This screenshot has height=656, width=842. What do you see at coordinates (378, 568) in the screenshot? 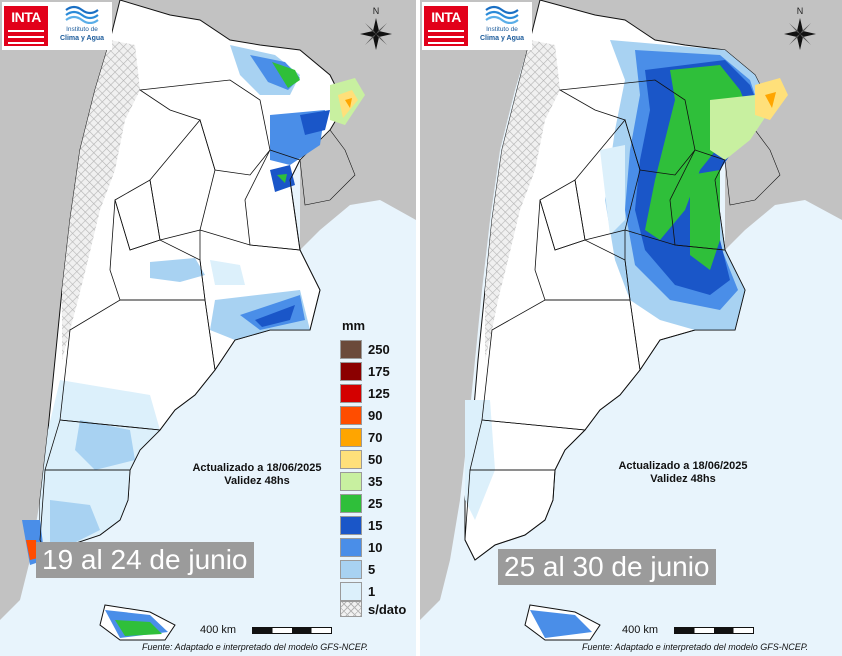
I see `legend-class-5: 5` at bounding box center [378, 568].